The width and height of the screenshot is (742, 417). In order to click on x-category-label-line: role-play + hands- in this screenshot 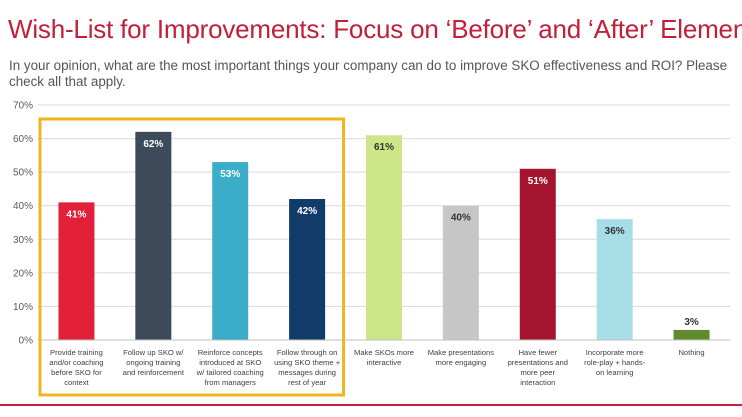, I will do `click(614, 362)`.